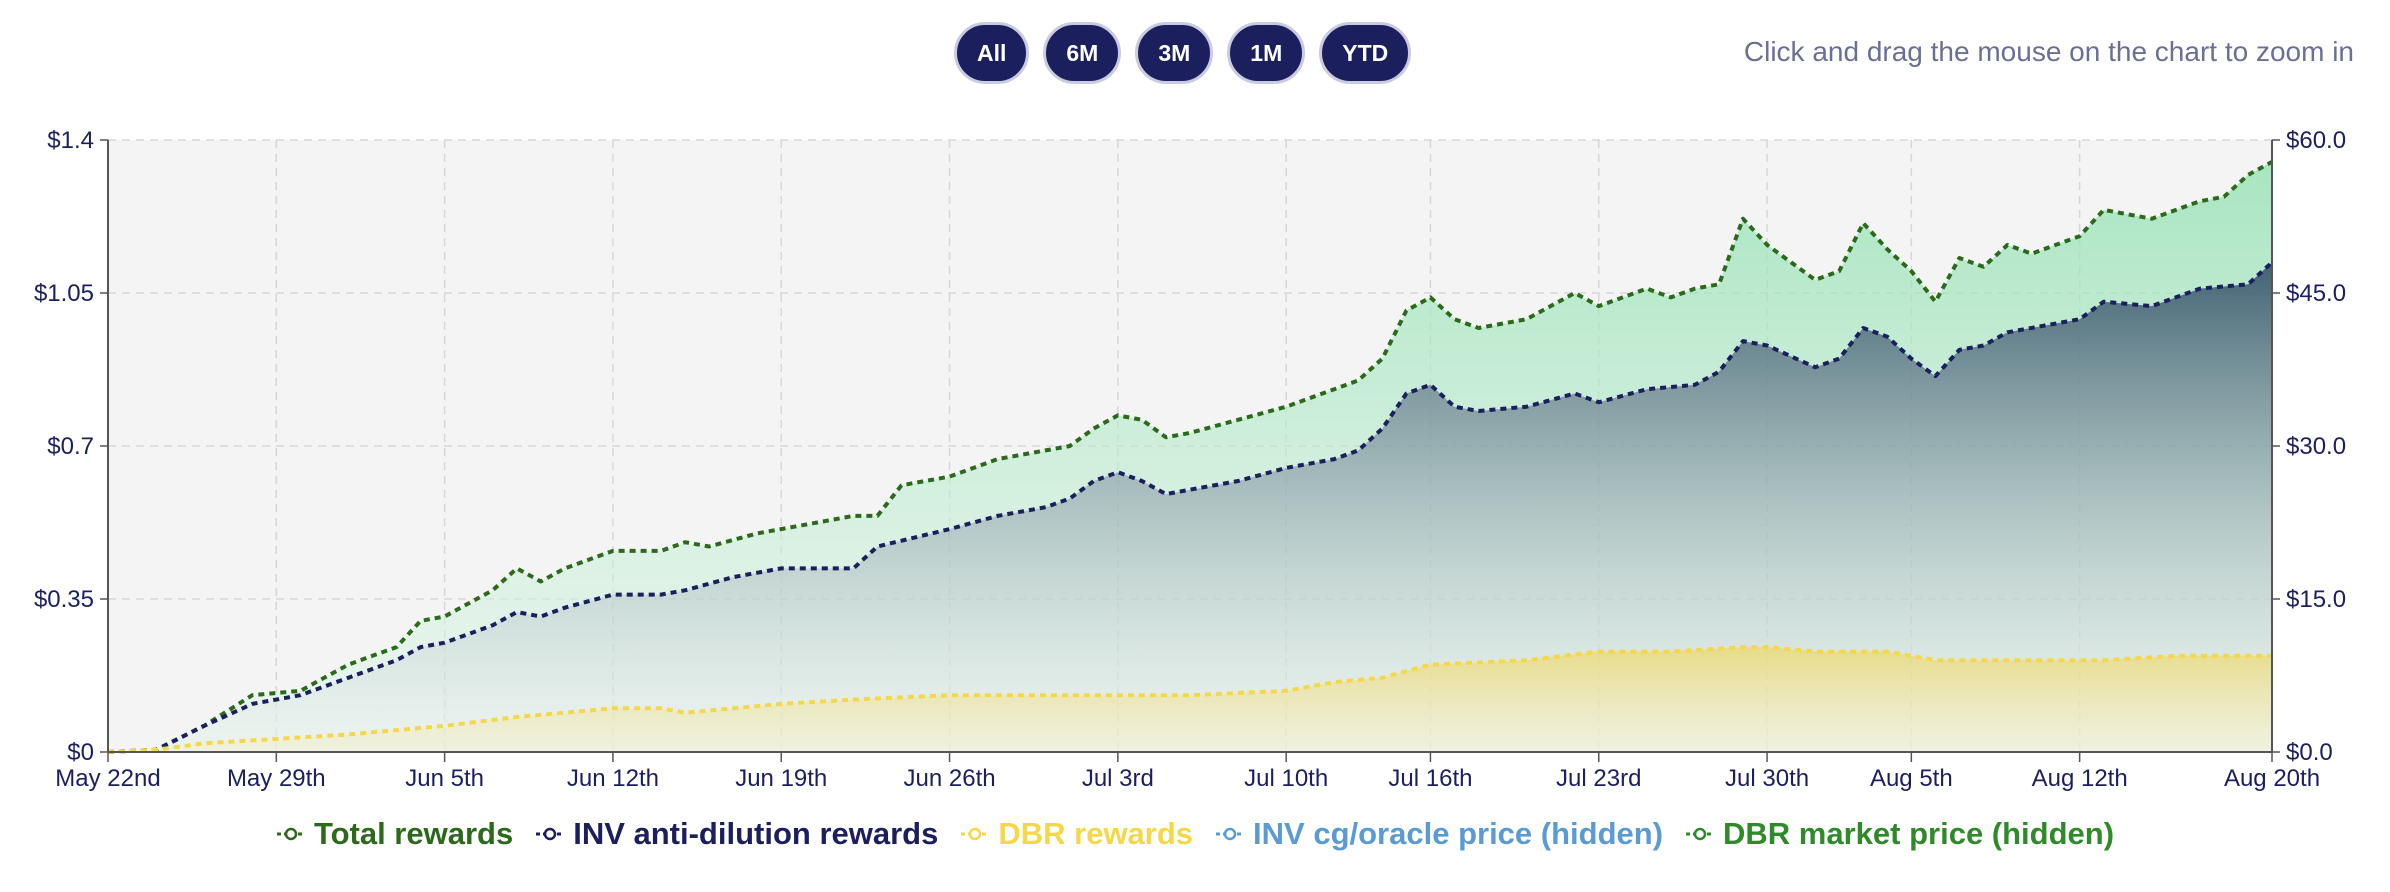 The width and height of the screenshot is (2390, 892). I want to click on y-right-tick-label: $60.0, so click(2316, 140).